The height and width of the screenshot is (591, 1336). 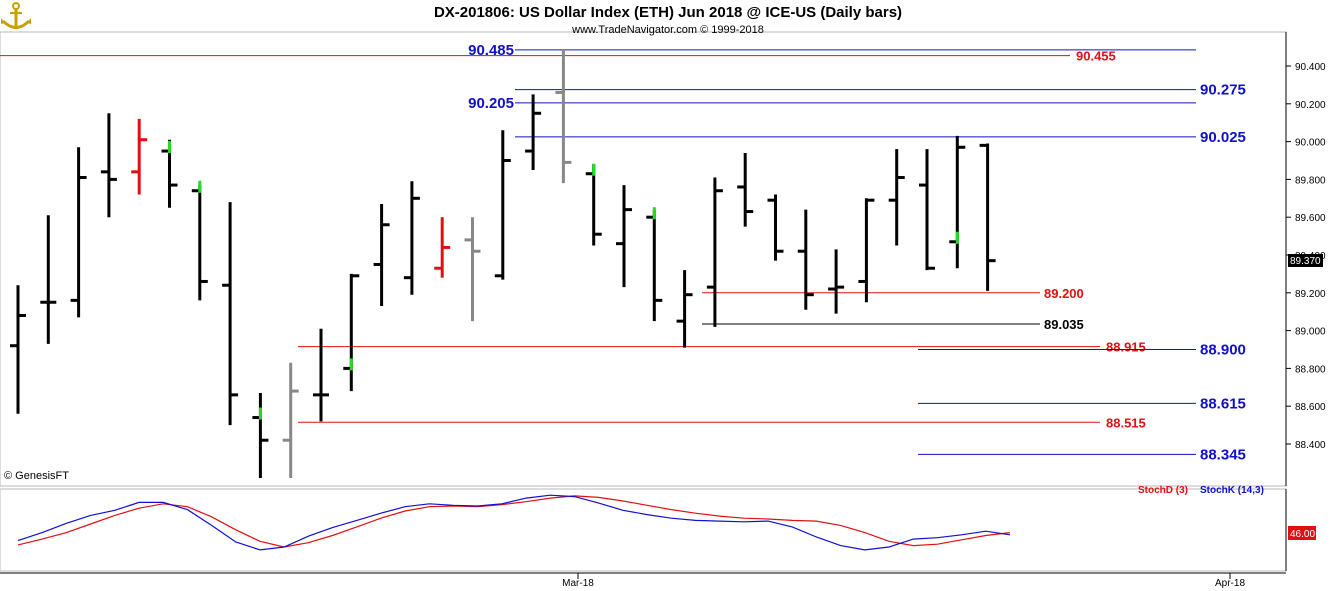 I want to click on x-tick-apr: Apr-18, so click(x=1230, y=583).